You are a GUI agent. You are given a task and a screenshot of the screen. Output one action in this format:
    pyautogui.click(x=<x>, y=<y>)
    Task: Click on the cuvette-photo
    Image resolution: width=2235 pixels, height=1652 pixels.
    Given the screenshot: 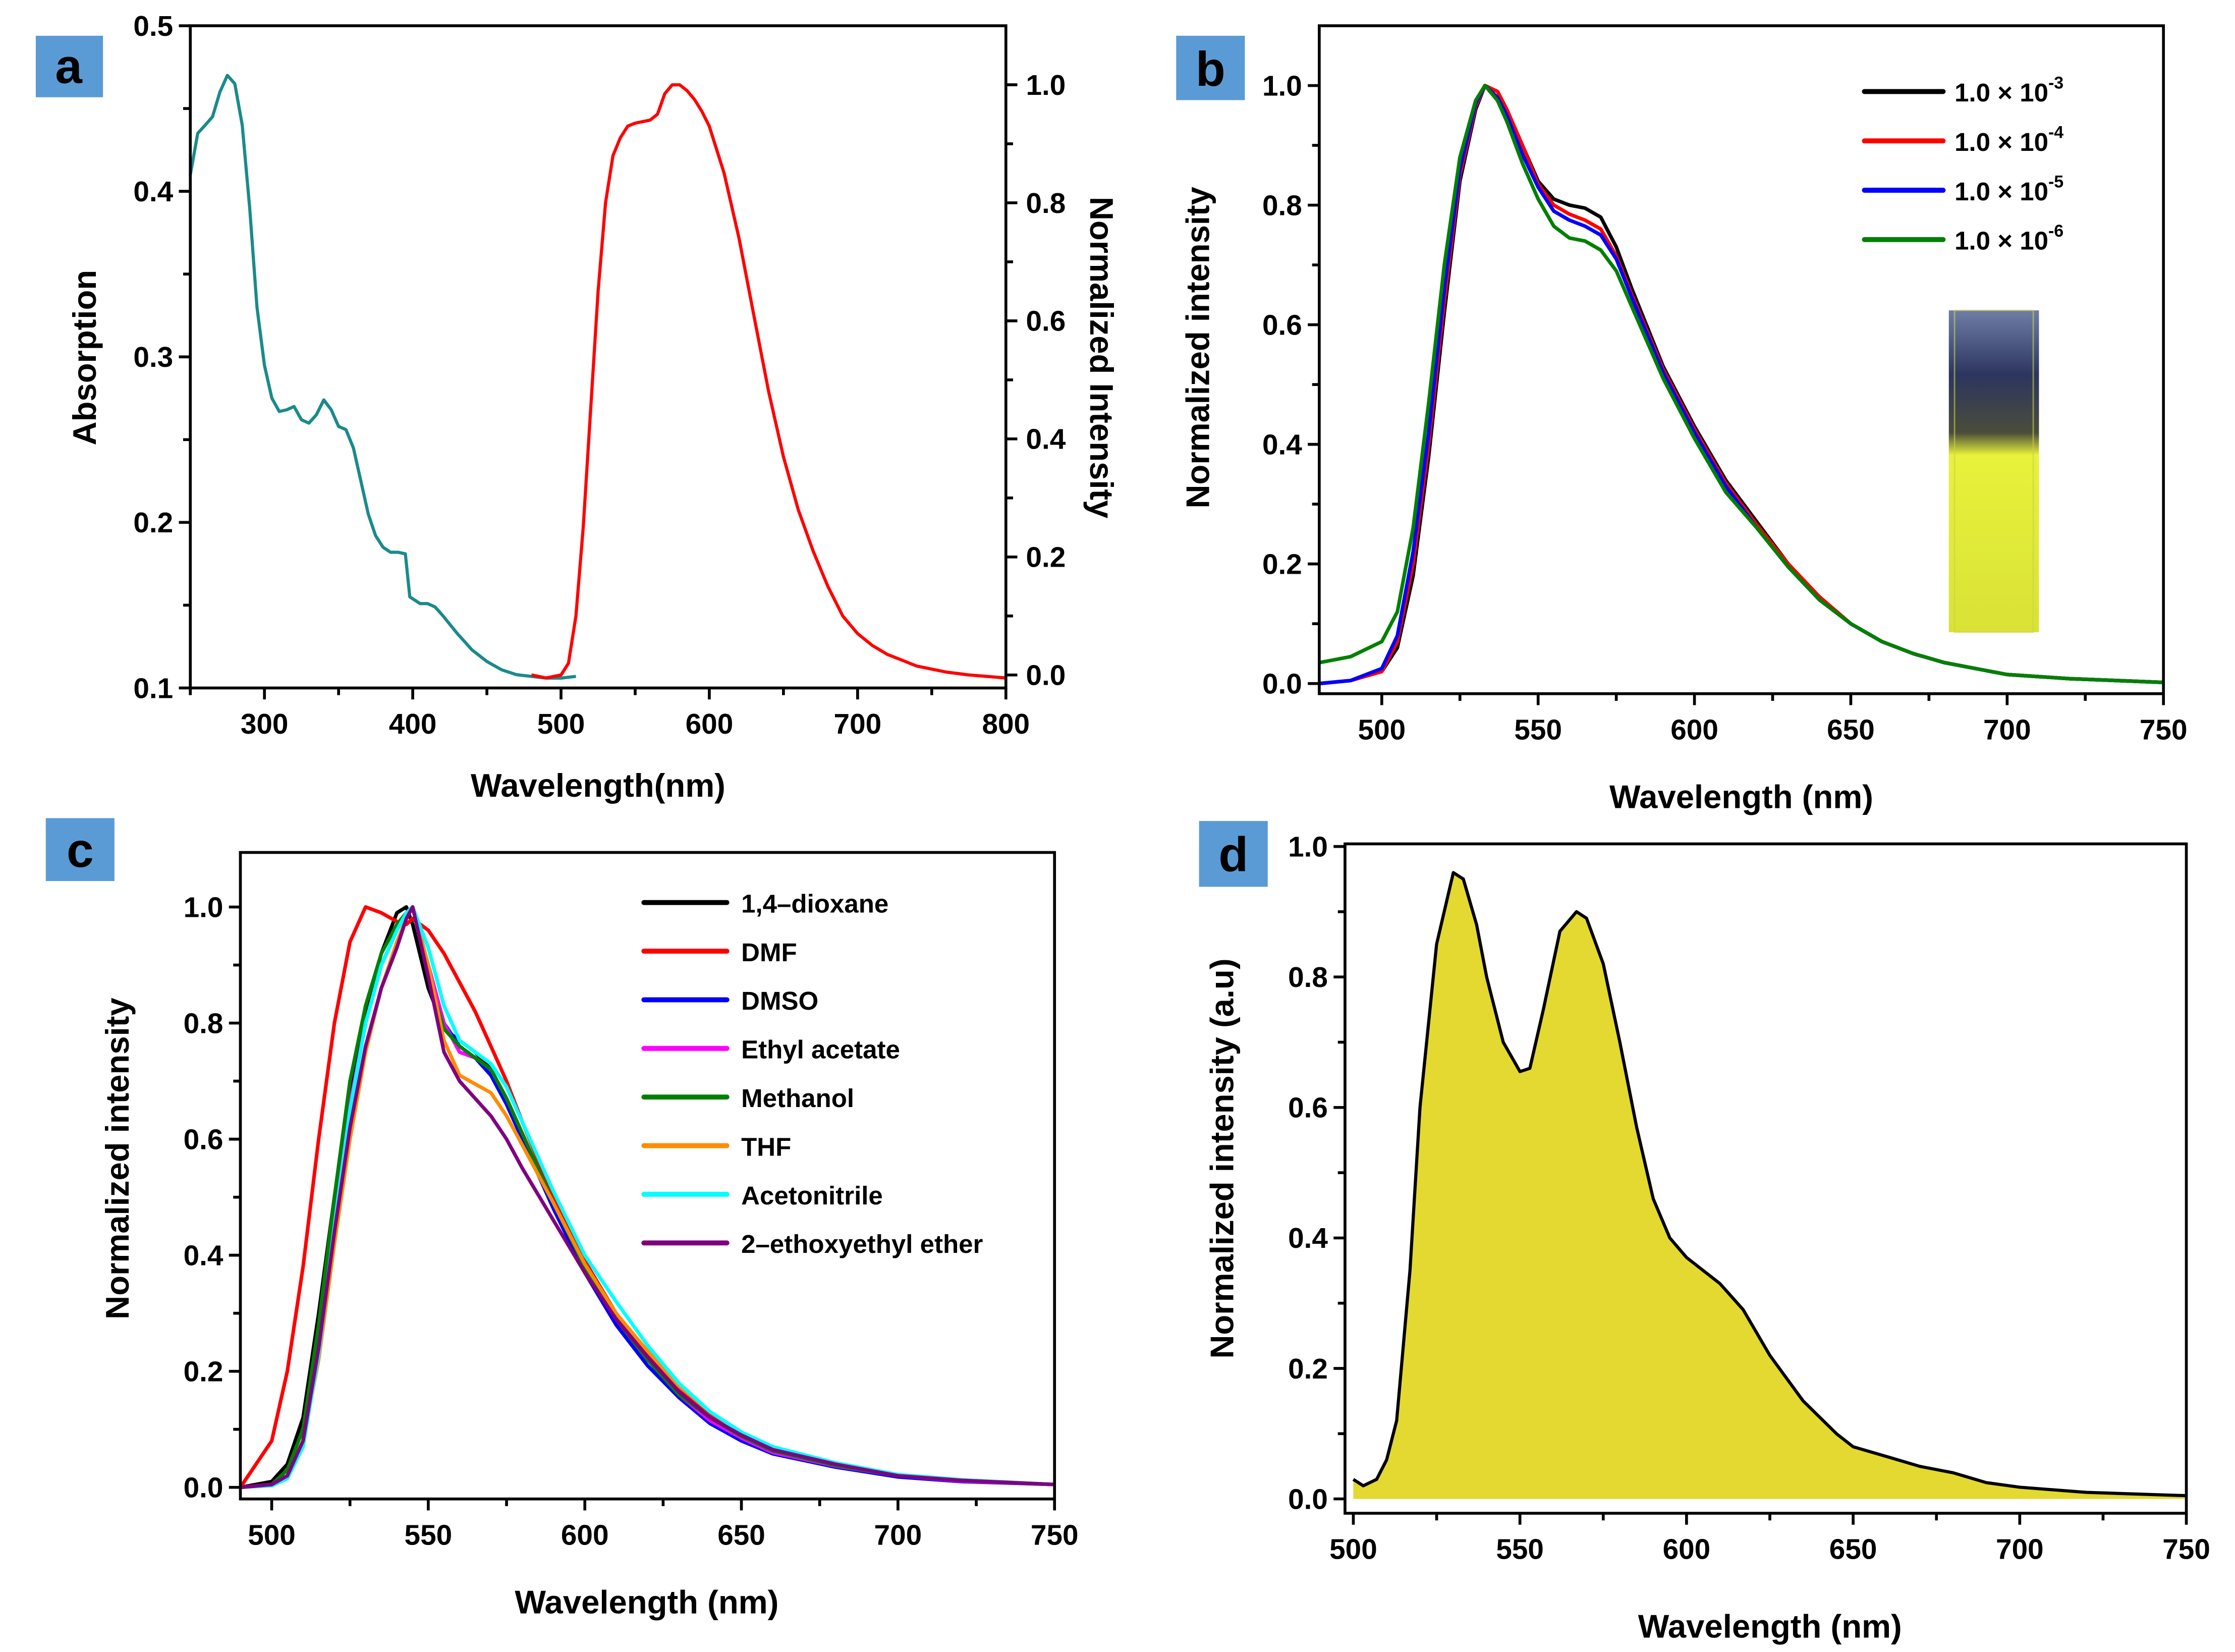 What is the action you would take?
    pyautogui.click(x=1994, y=471)
    